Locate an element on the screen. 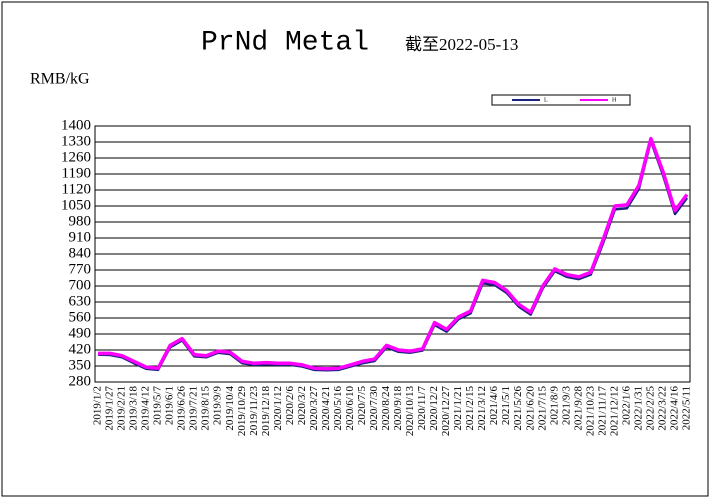  x-tick-label: 2021/5/1 is located at coordinates (506, 405).